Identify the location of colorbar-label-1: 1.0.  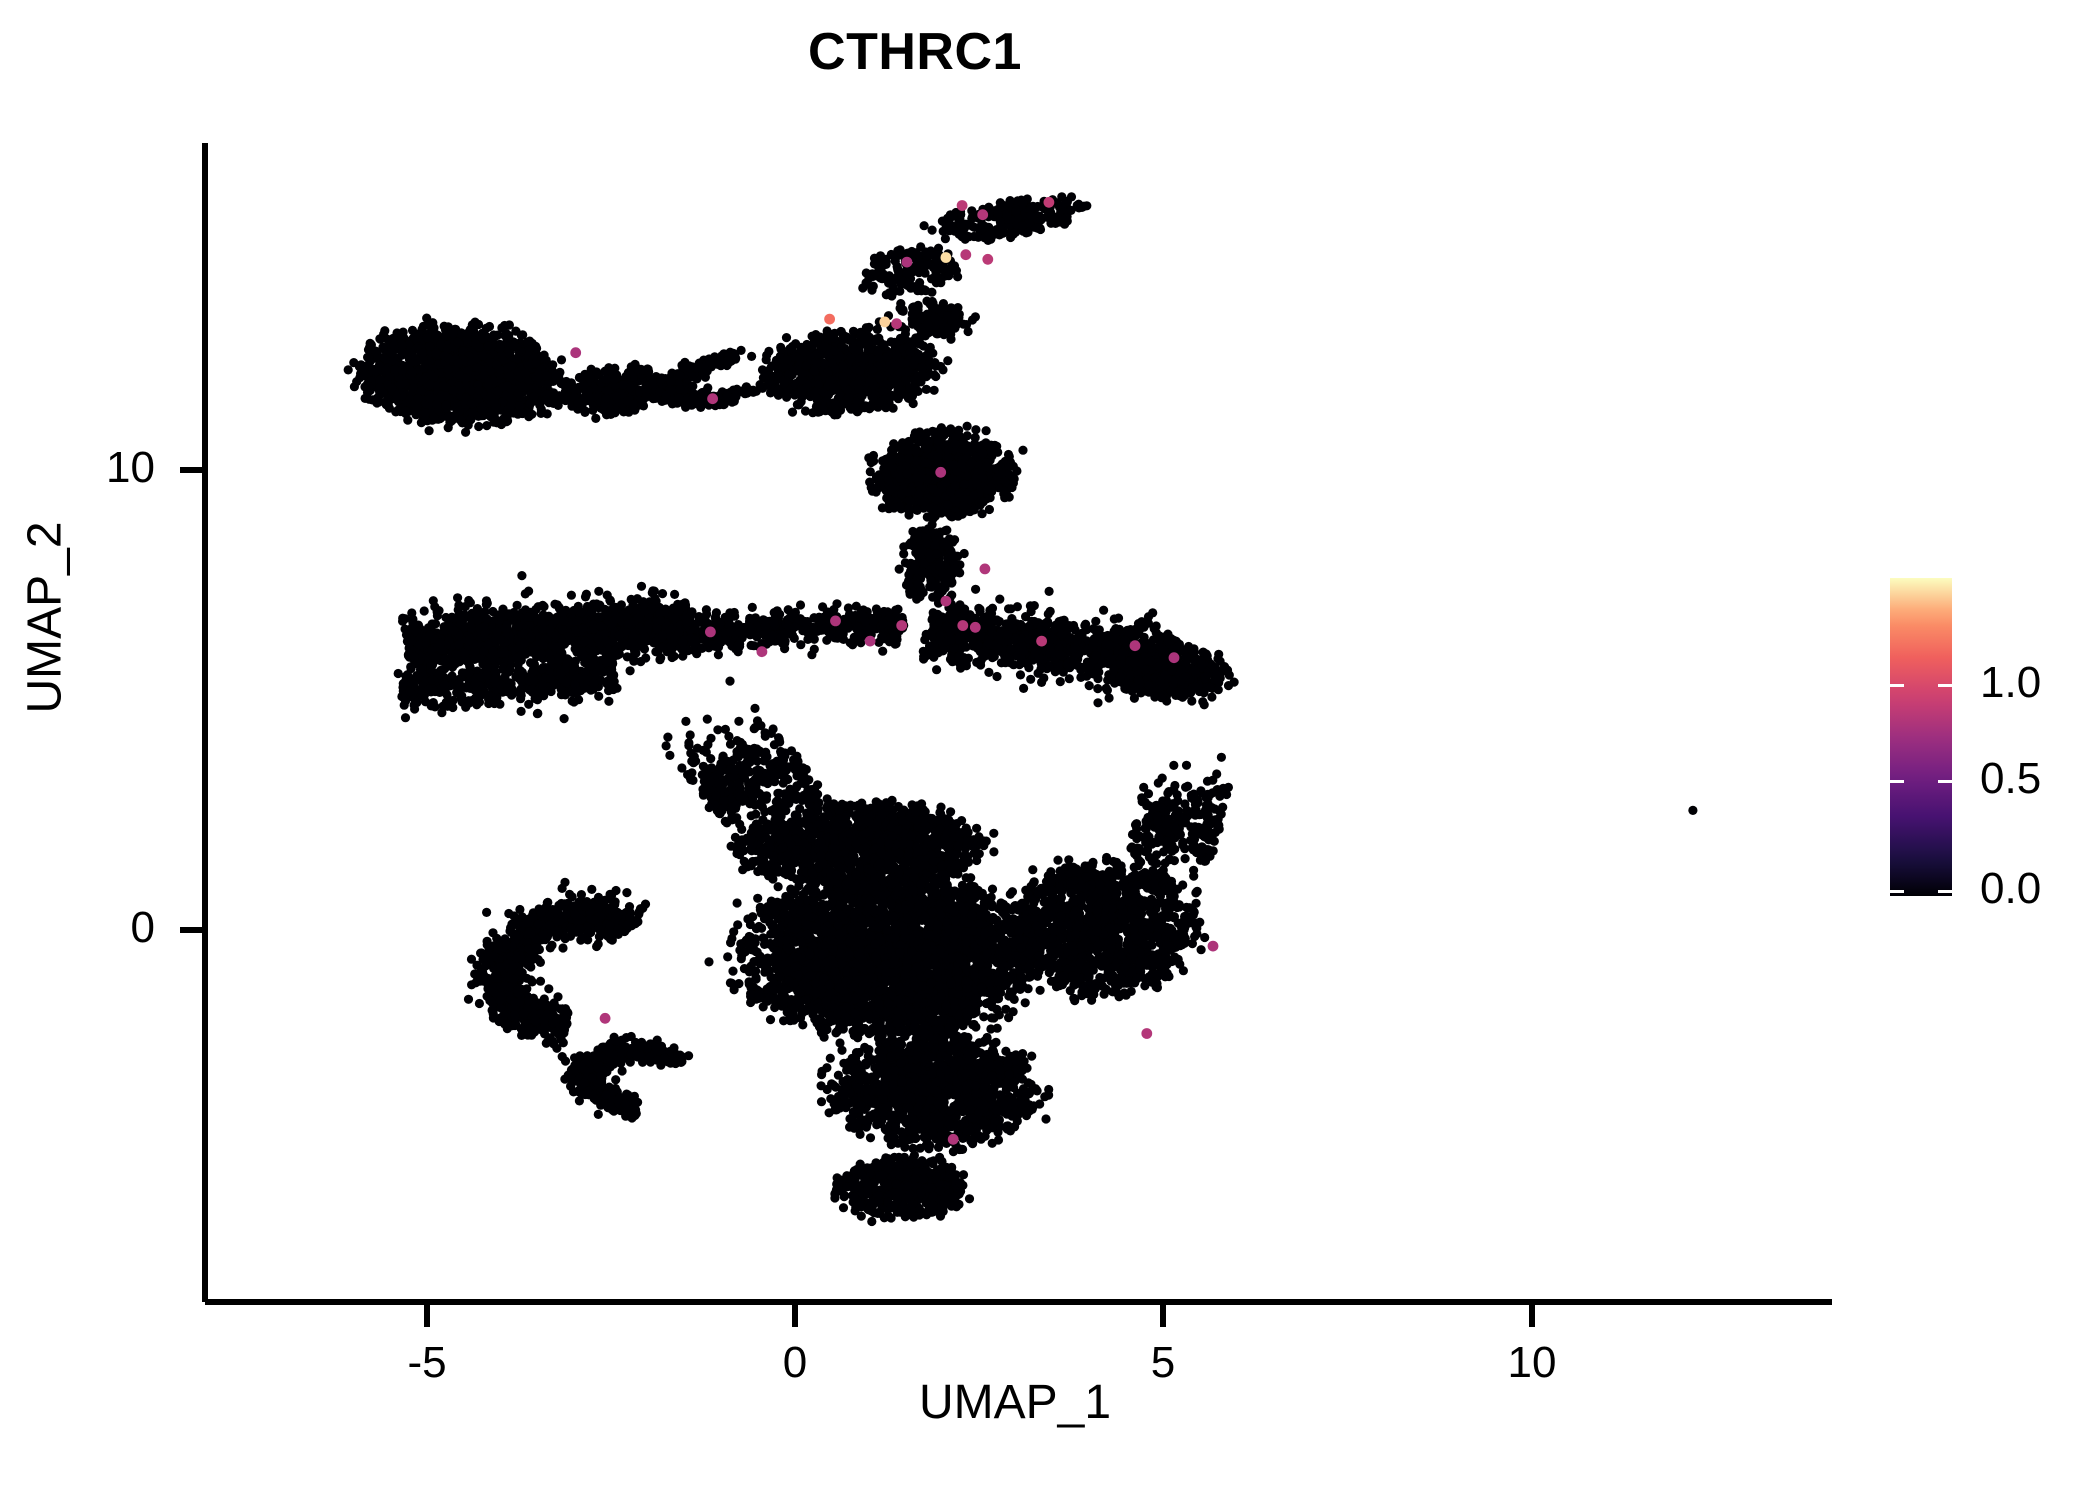
(2011, 682).